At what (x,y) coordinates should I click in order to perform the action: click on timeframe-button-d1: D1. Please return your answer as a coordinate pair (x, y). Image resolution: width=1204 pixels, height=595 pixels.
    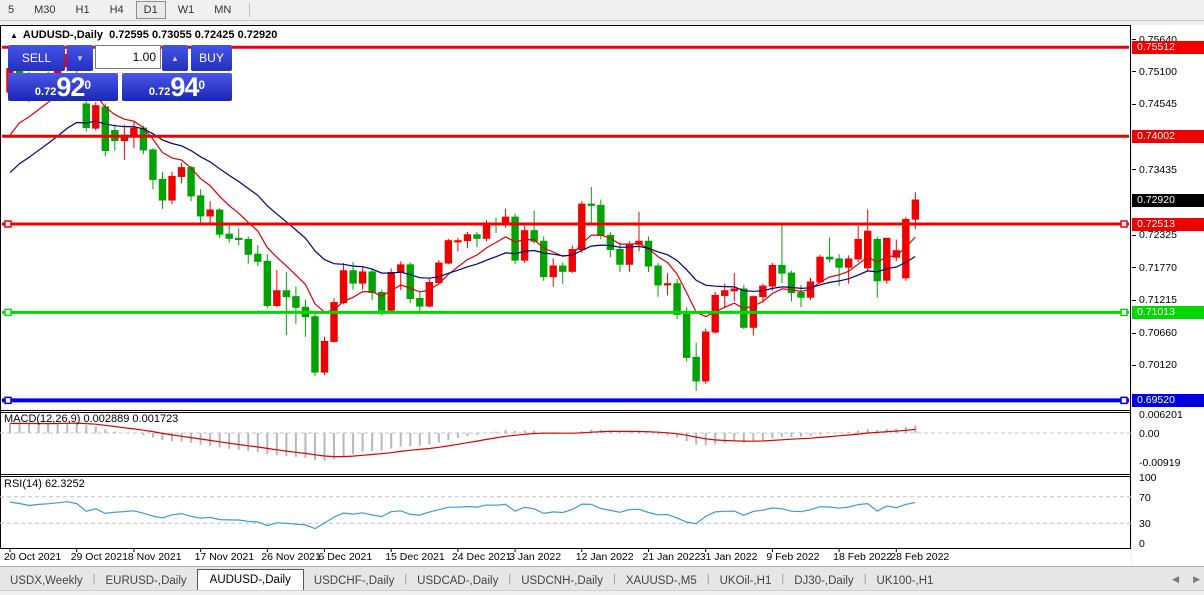
    Looking at the image, I should click on (150, 10).